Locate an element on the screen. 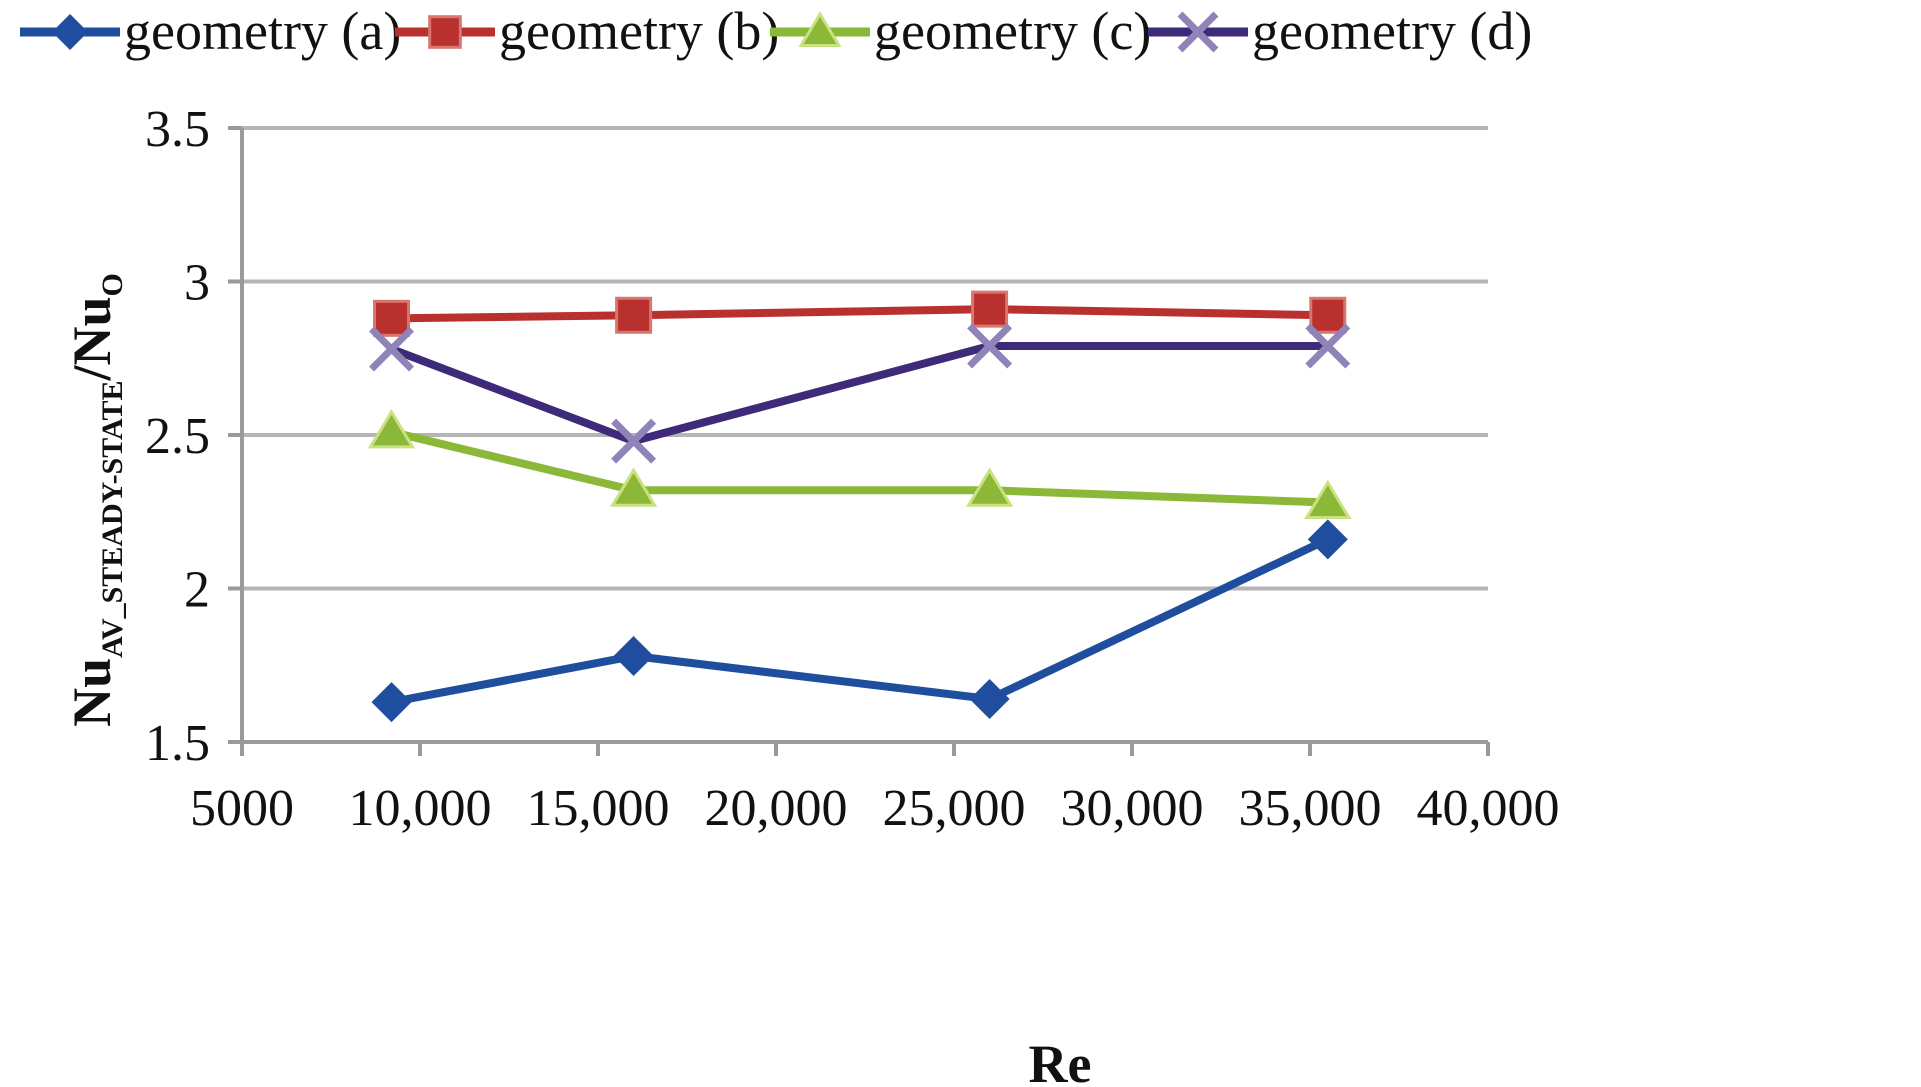 This screenshot has height=1087, width=1921. x-tick-label-2: 15,000 is located at coordinates (598, 808).